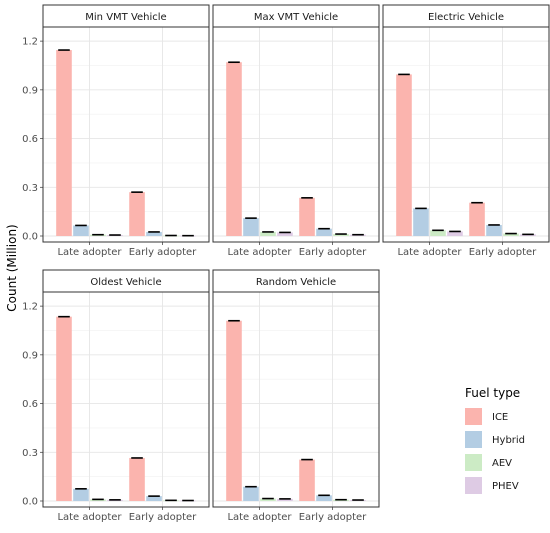 The image size is (550, 533). I want to click on legend-label-aev: AEV, so click(502, 463).